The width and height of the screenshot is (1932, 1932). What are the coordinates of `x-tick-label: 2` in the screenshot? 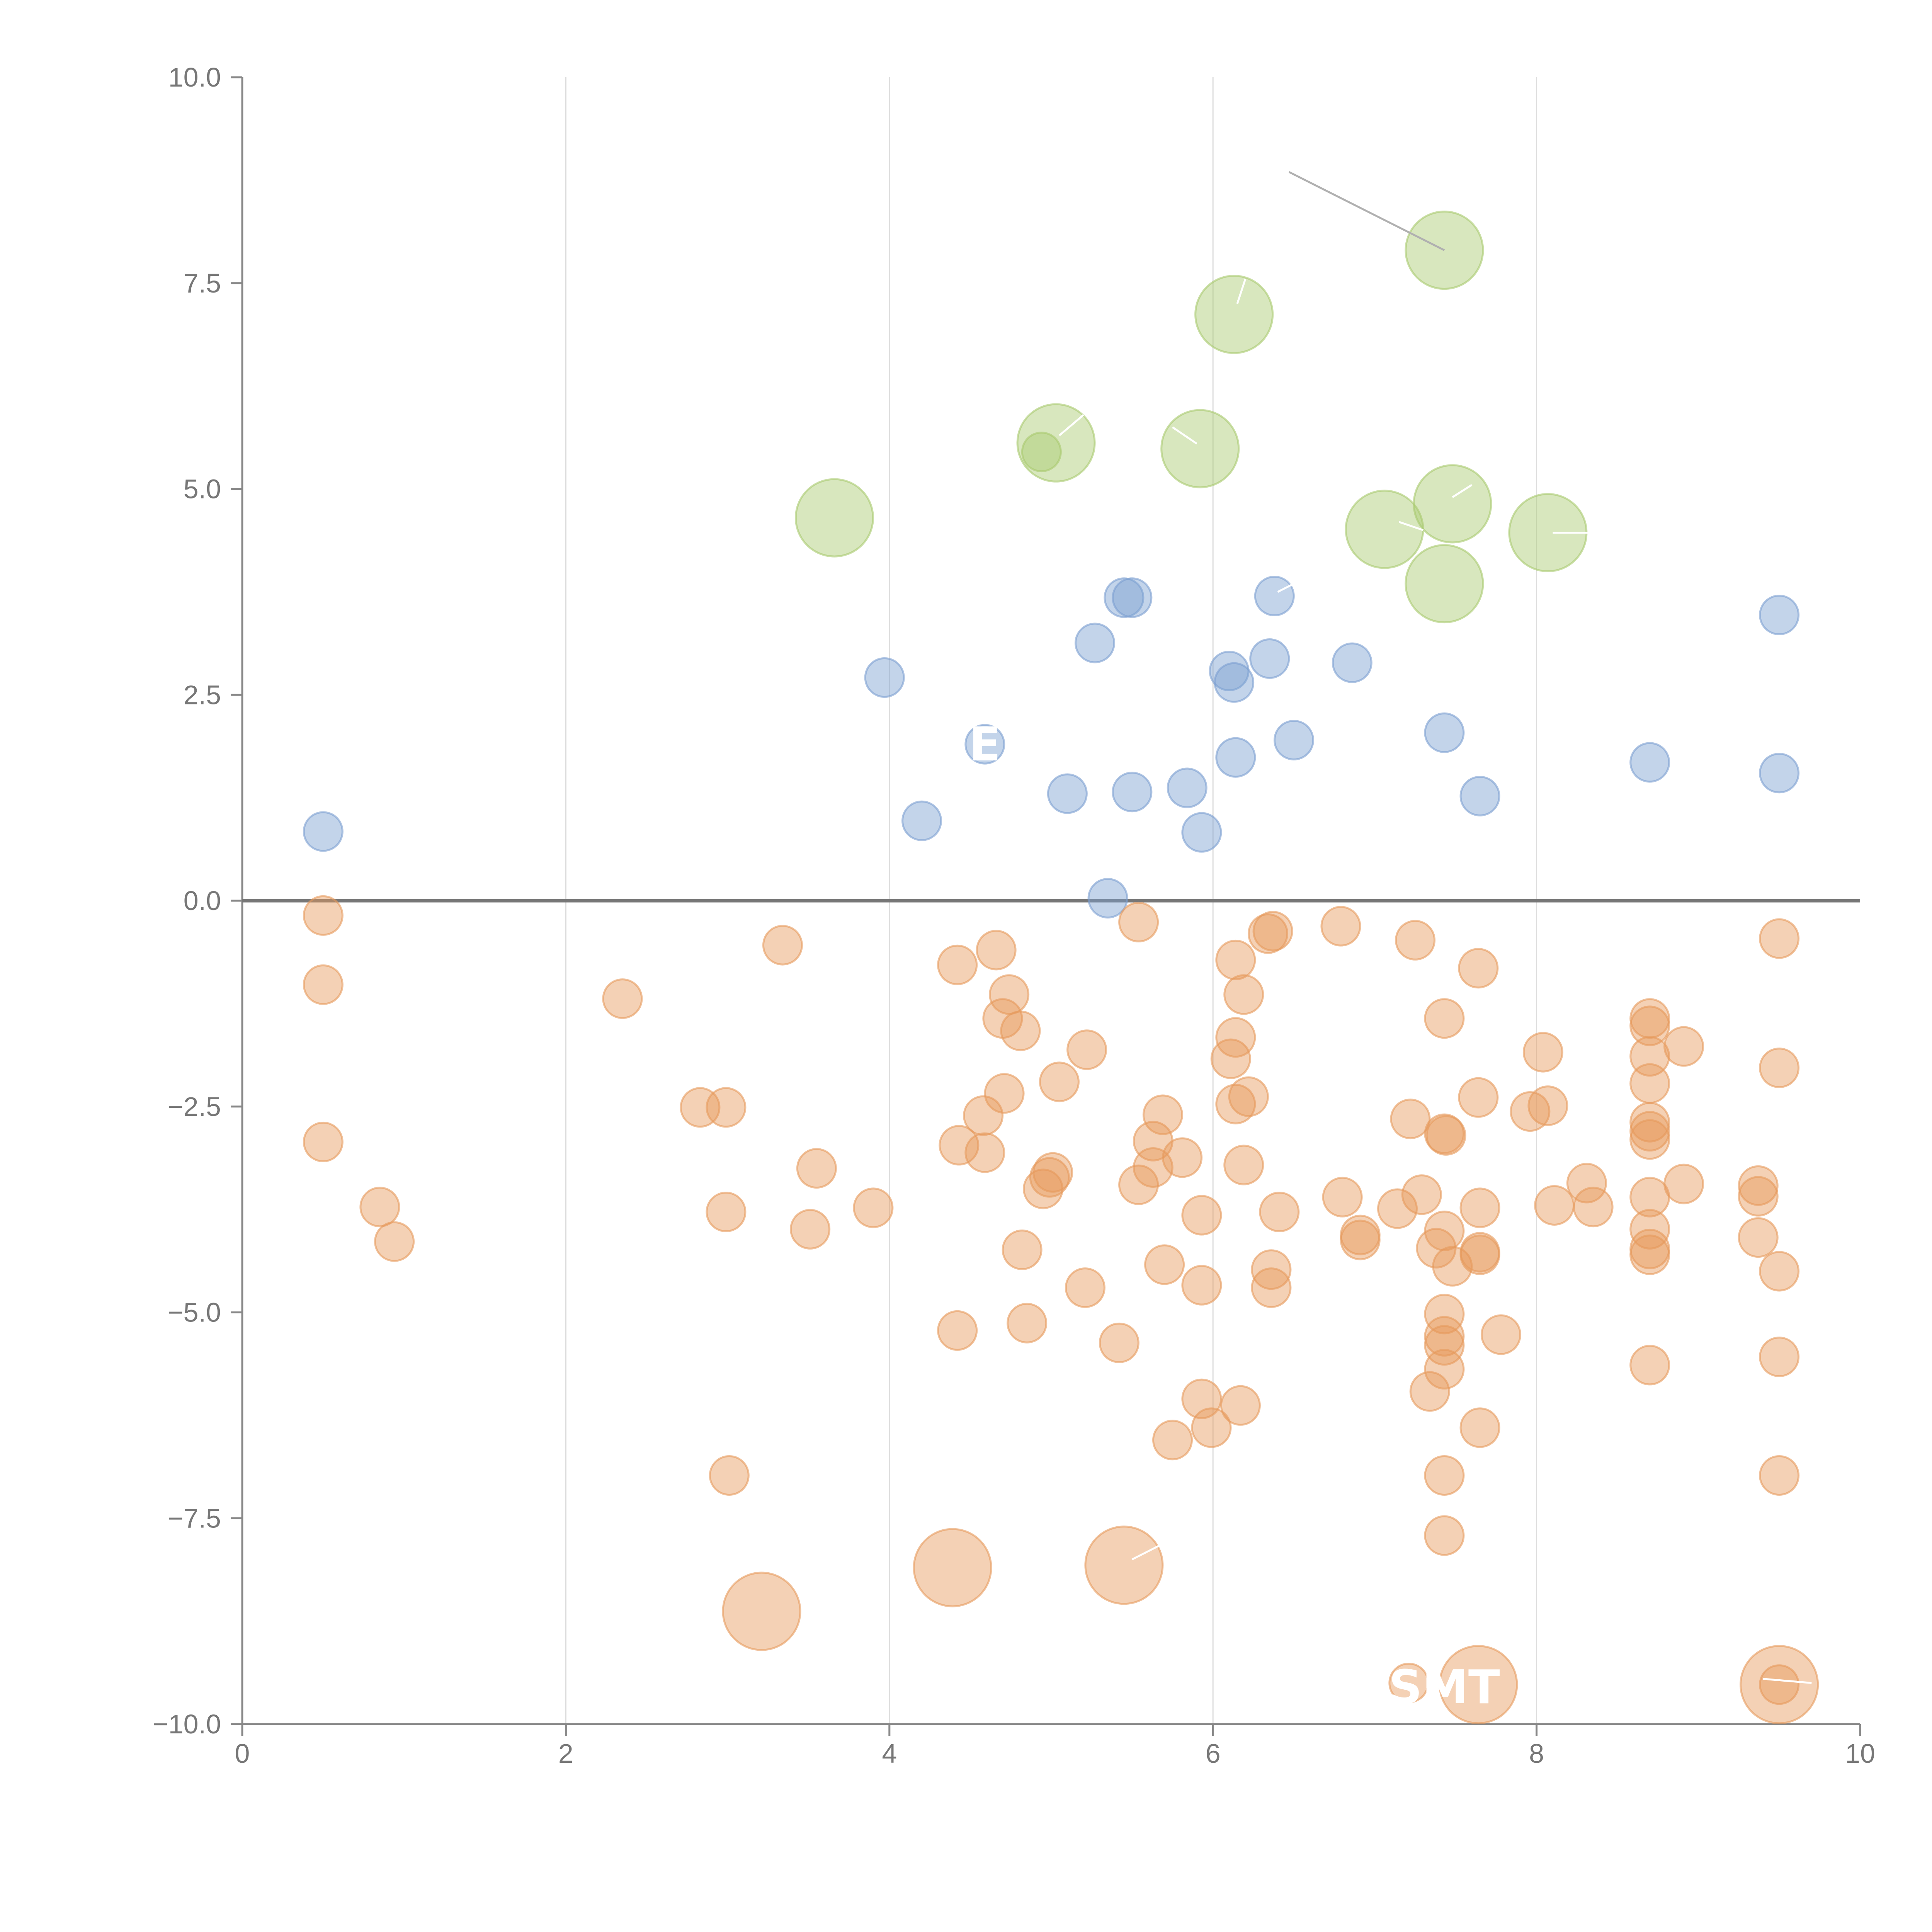 It's located at (565, 1754).